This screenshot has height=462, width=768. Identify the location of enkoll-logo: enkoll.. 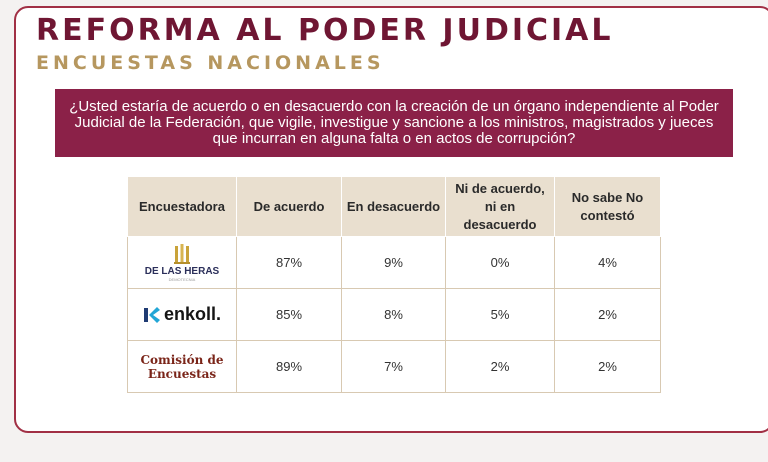
(182, 314).